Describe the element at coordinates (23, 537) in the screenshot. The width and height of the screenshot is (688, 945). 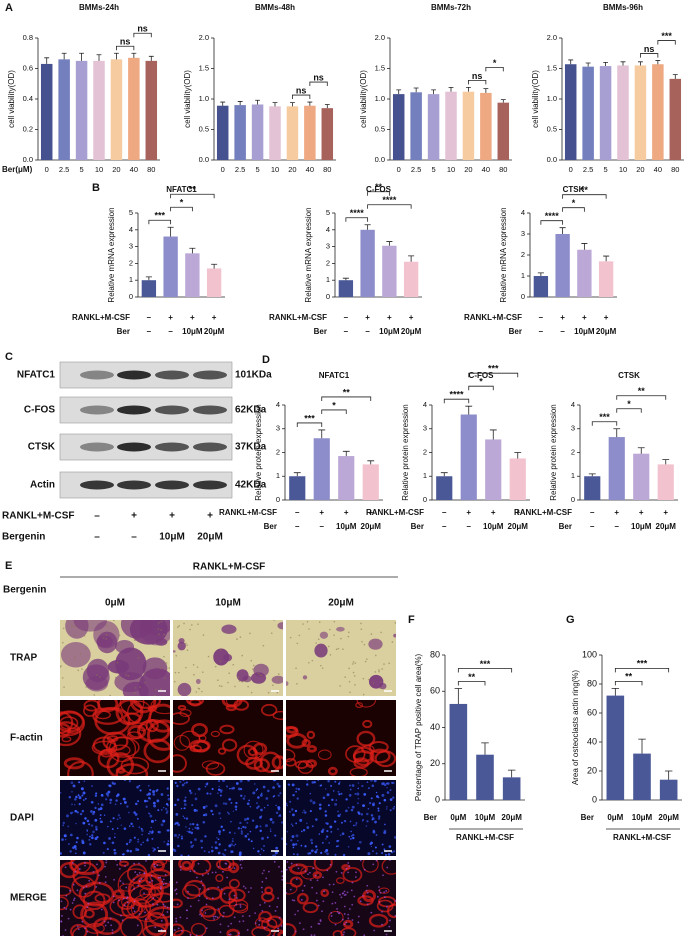
I see `blot-condition-name: Bergenin` at that location.